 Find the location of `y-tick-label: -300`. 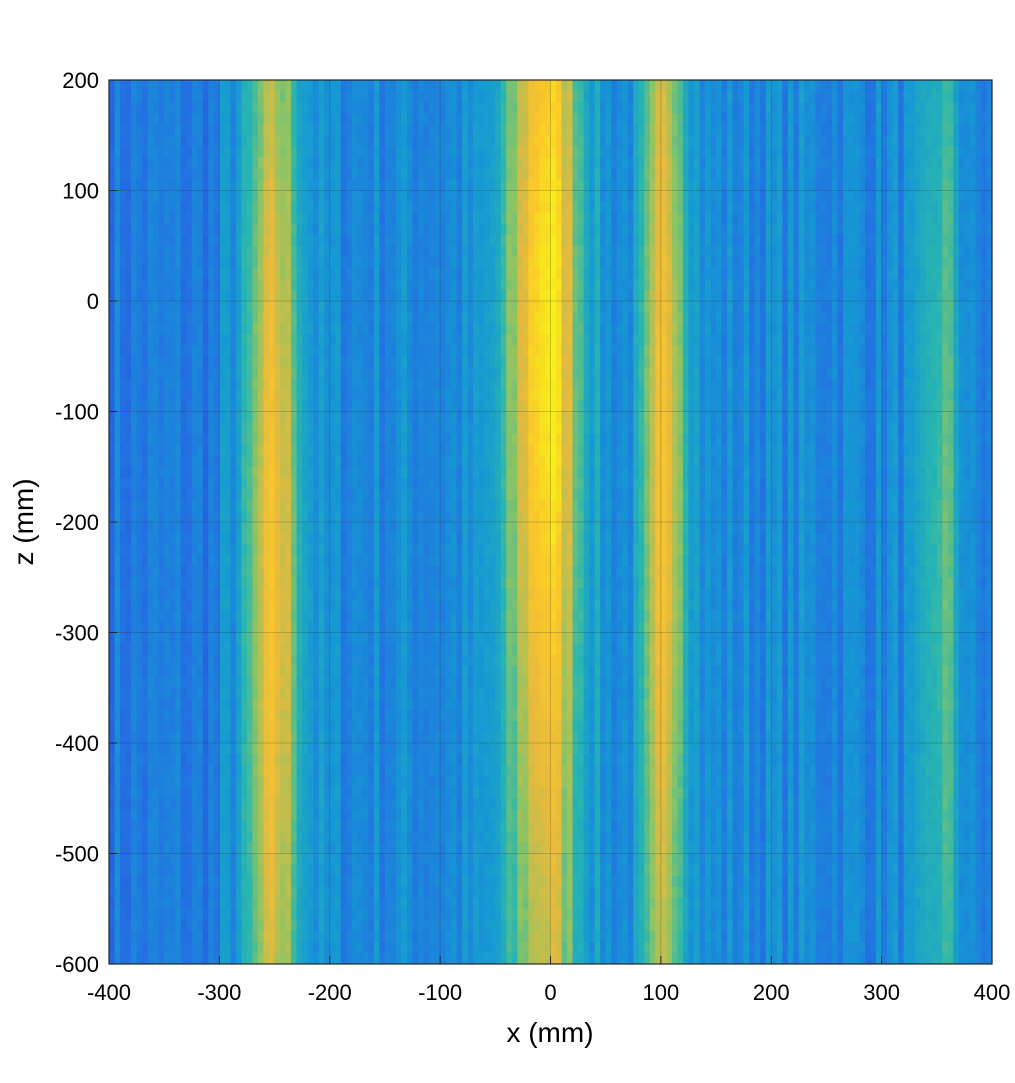

y-tick-label: -300 is located at coordinates (77, 633).